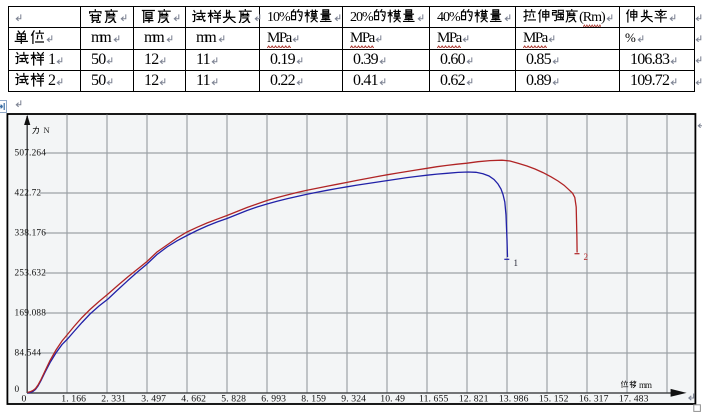  Describe the element at coordinates (153, 399) in the screenshot. I see `svg-text: 3. 497` at that location.